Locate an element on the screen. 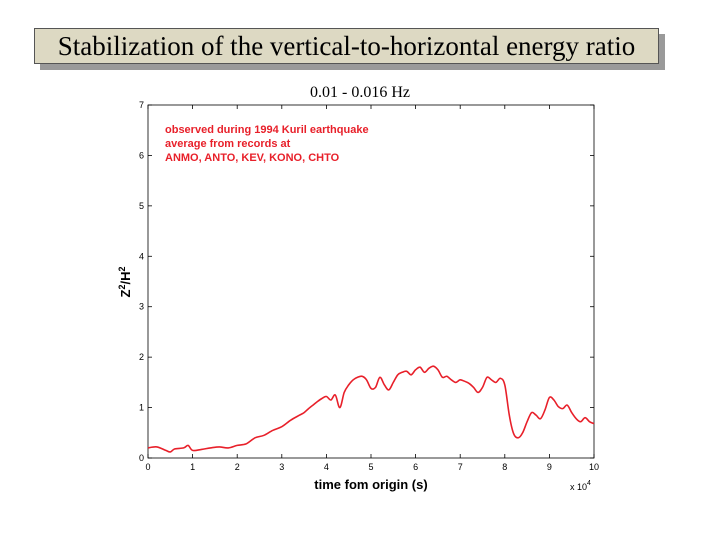 The height and width of the screenshot is (540, 720). x-tick-label: 1 is located at coordinates (192, 467).